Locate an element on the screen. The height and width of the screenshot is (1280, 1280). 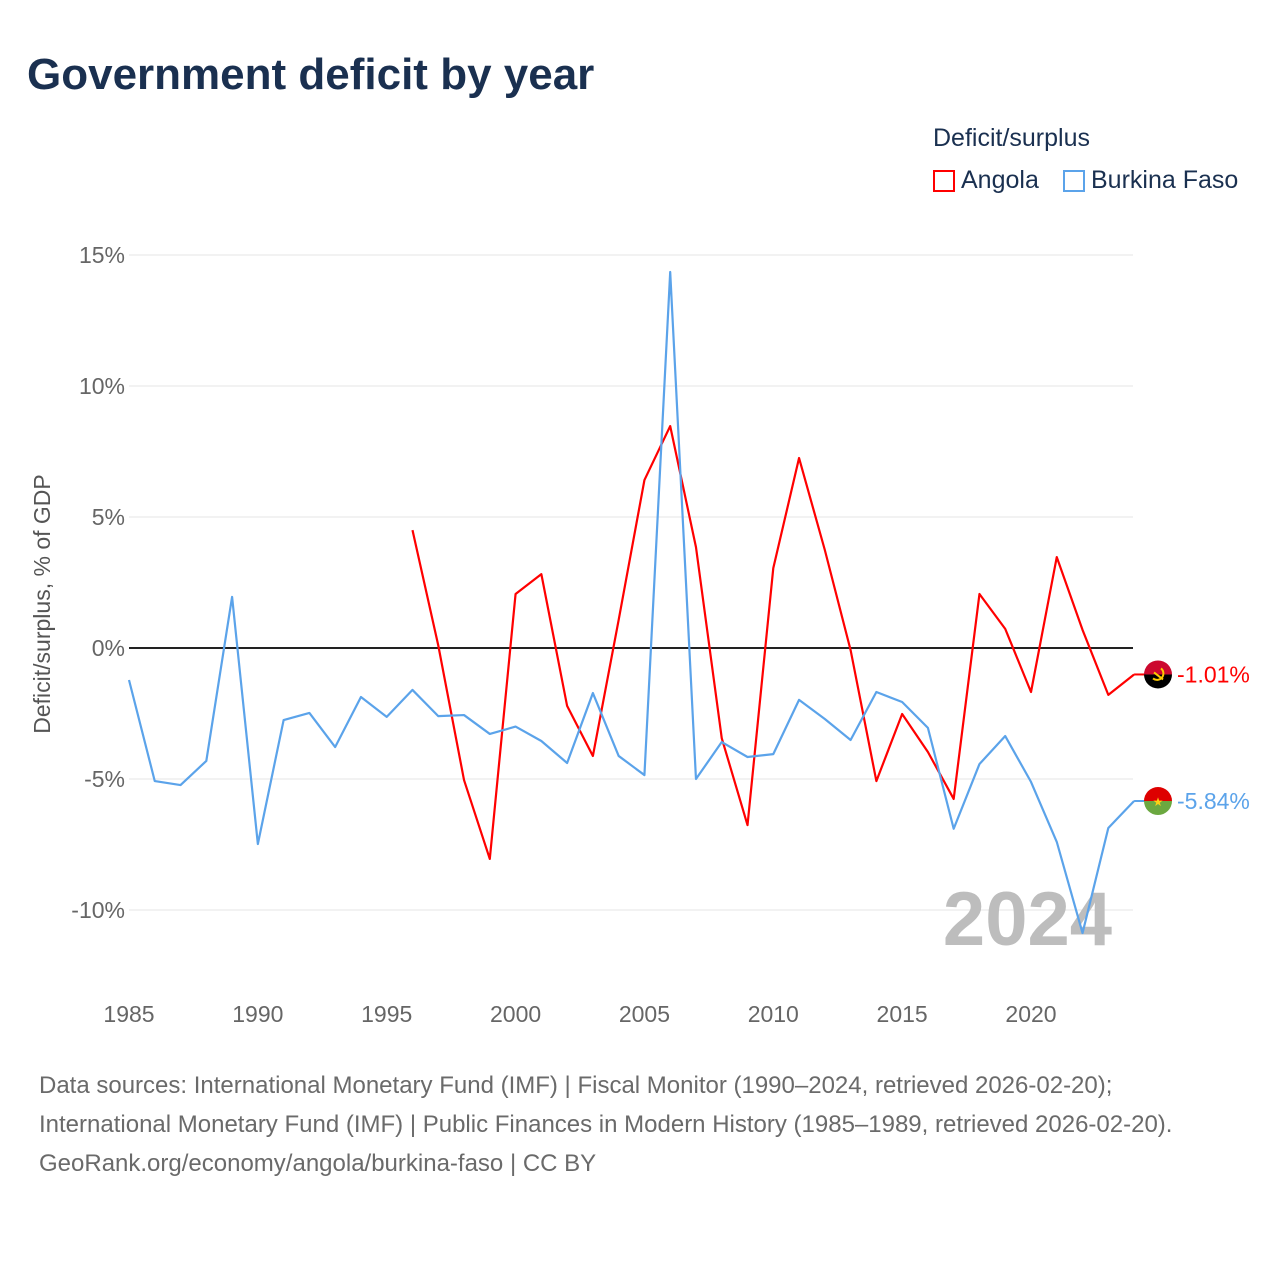
flag-angola-icon is located at coordinates (1158, 674).